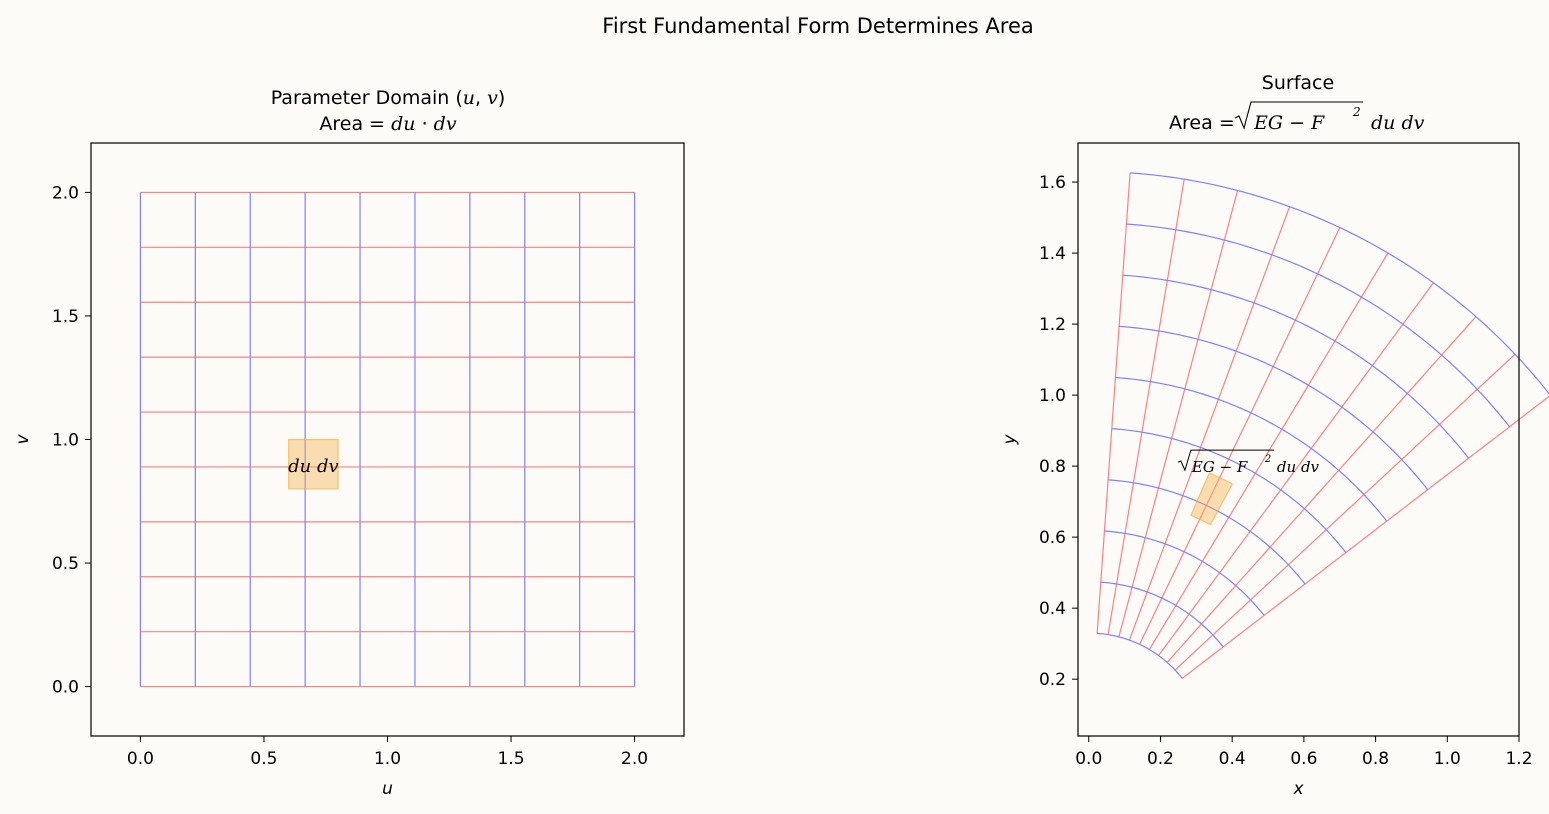 The width and height of the screenshot is (1549, 814). I want to click on figure-suptitle: First Fundamental Form Determines Area, so click(817, 26).